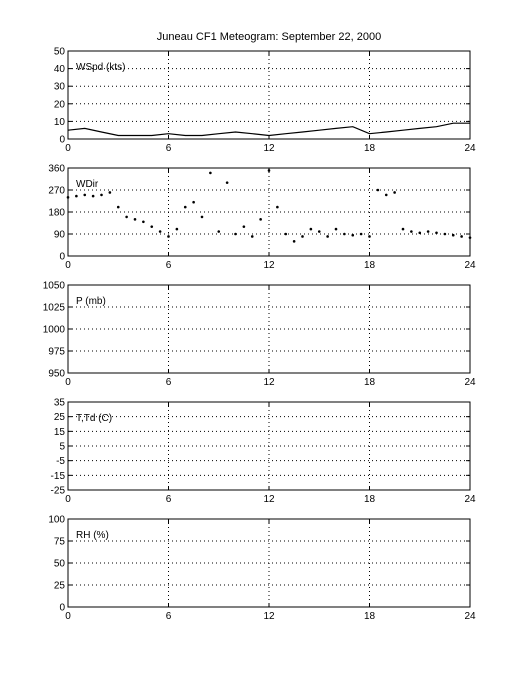  Describe the element at coordinates (91, 301) in the screenshot. I see `panel-label: P (mb)` at that location.